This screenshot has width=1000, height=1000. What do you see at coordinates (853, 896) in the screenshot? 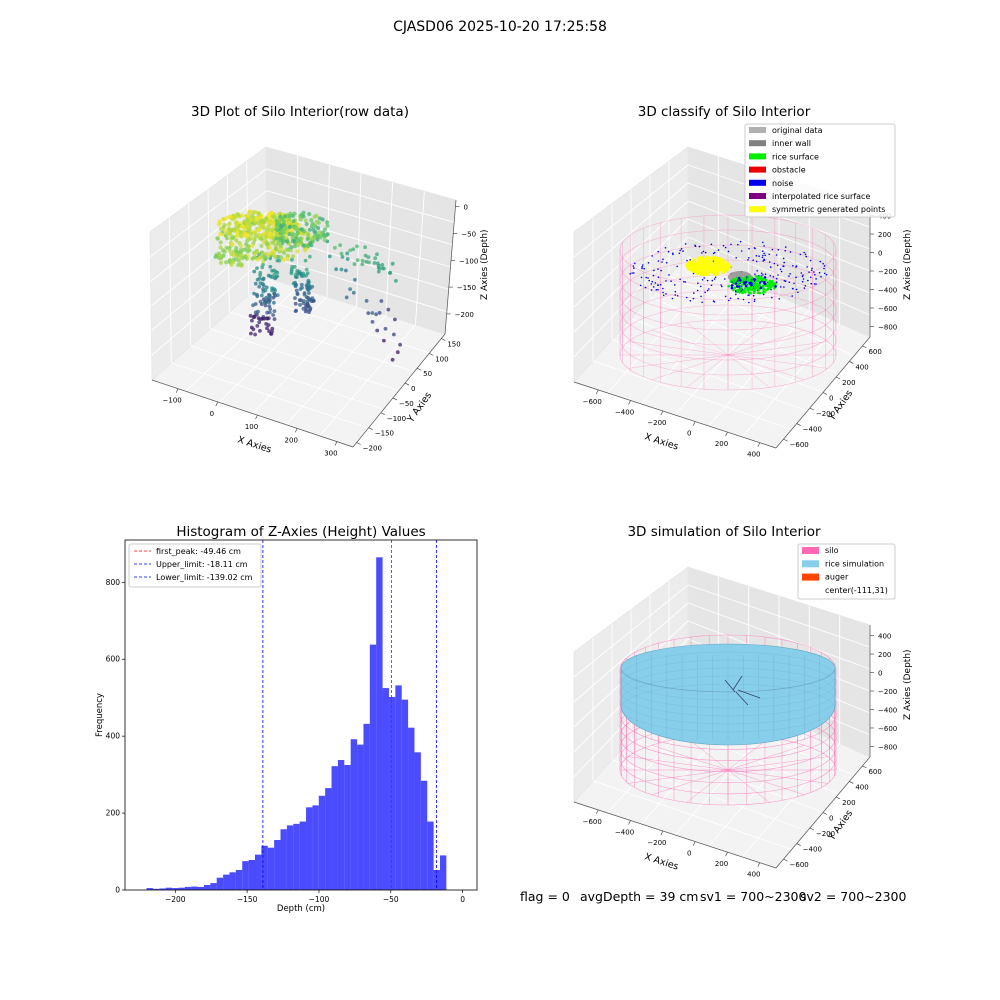
I see `status-sv2: sv2 = 700~2300` at bounding box center [853, 896].